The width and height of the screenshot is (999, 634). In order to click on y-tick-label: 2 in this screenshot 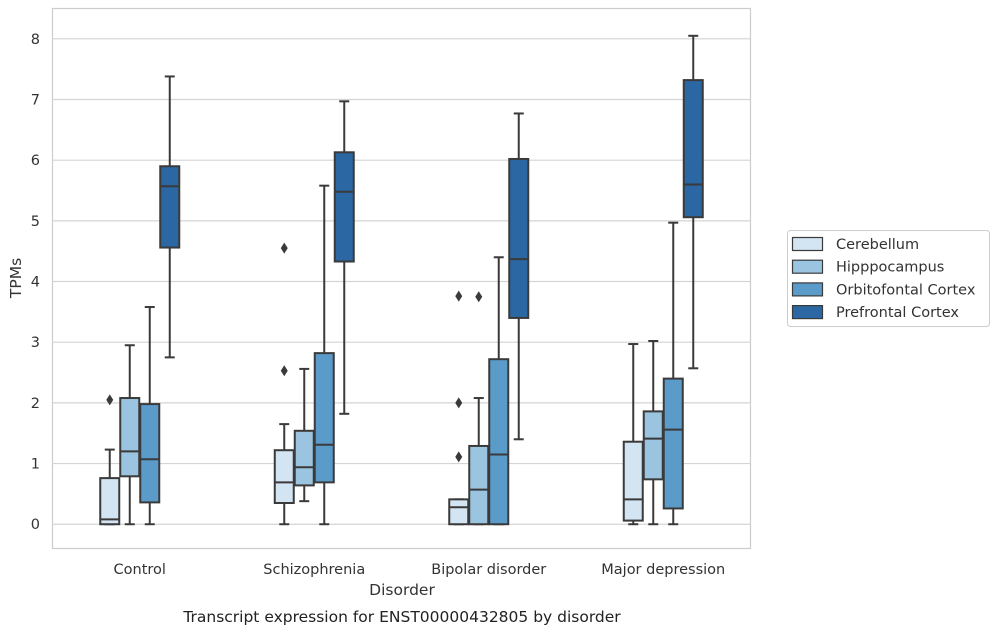, I will do `click(35, 404)`.